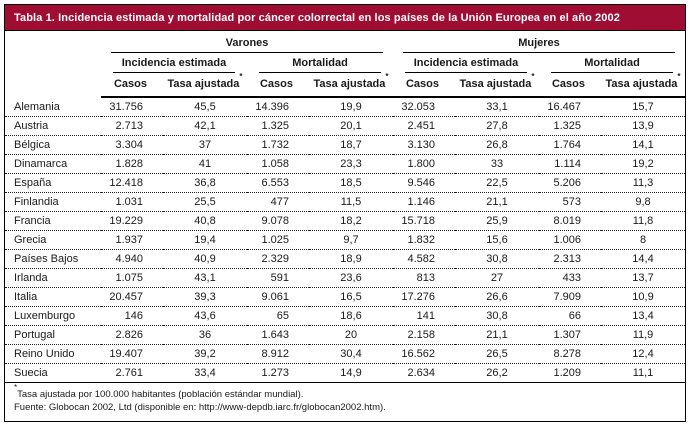  Describe the element at coordinates (351, 221) in the screenshot. I see `tasa-value-cell: 18,2` at that location.